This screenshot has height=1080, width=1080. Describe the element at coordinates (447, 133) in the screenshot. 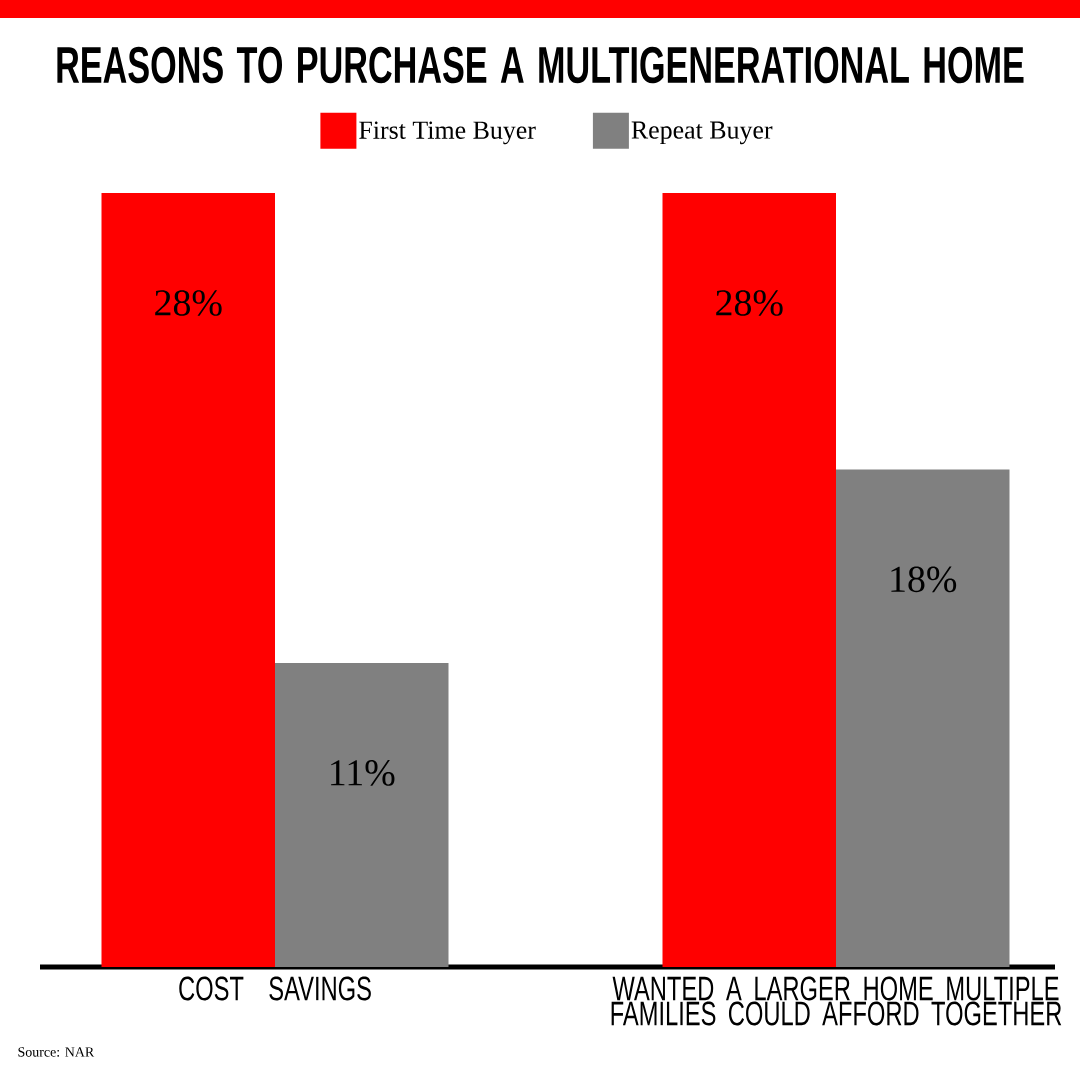

I see `legend-label: First Time Buyer` at that location.